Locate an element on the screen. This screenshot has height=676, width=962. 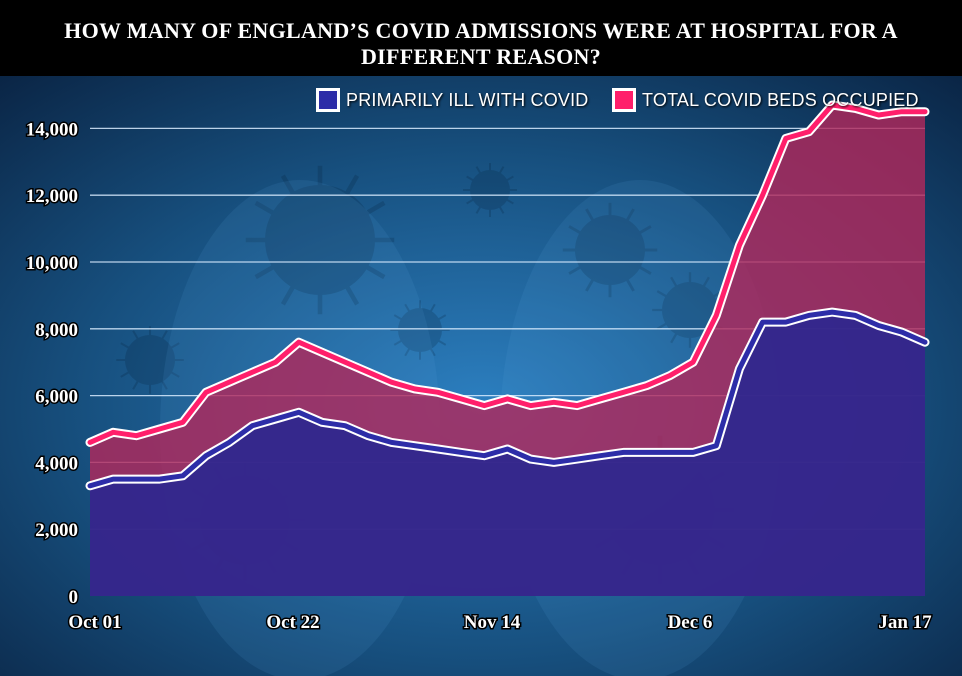
y-tick-label: 6,000 is located at coordinates (56, 397).